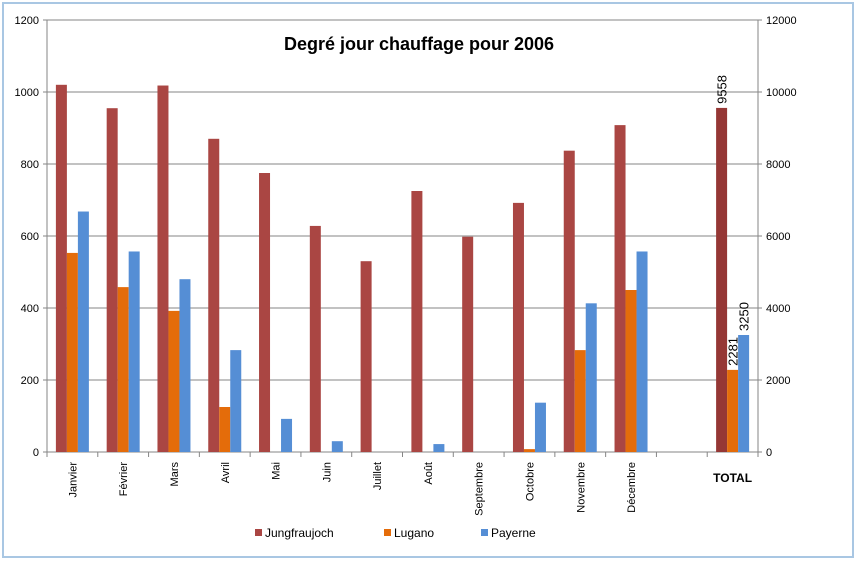  Describe the element at coordinates (30, 309) in the screenshot. I see `y-tick-label: 400` at that location.